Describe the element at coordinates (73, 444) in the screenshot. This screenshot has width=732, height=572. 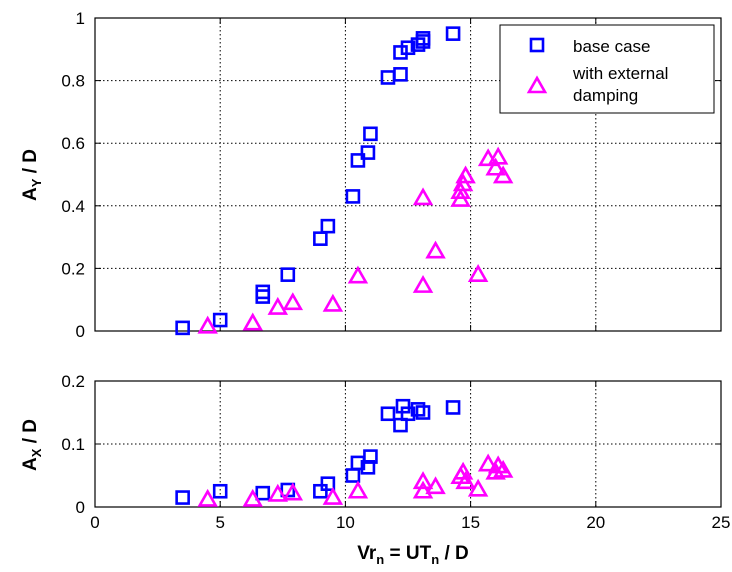
I see `y-tick-label: 0.1` at that location.